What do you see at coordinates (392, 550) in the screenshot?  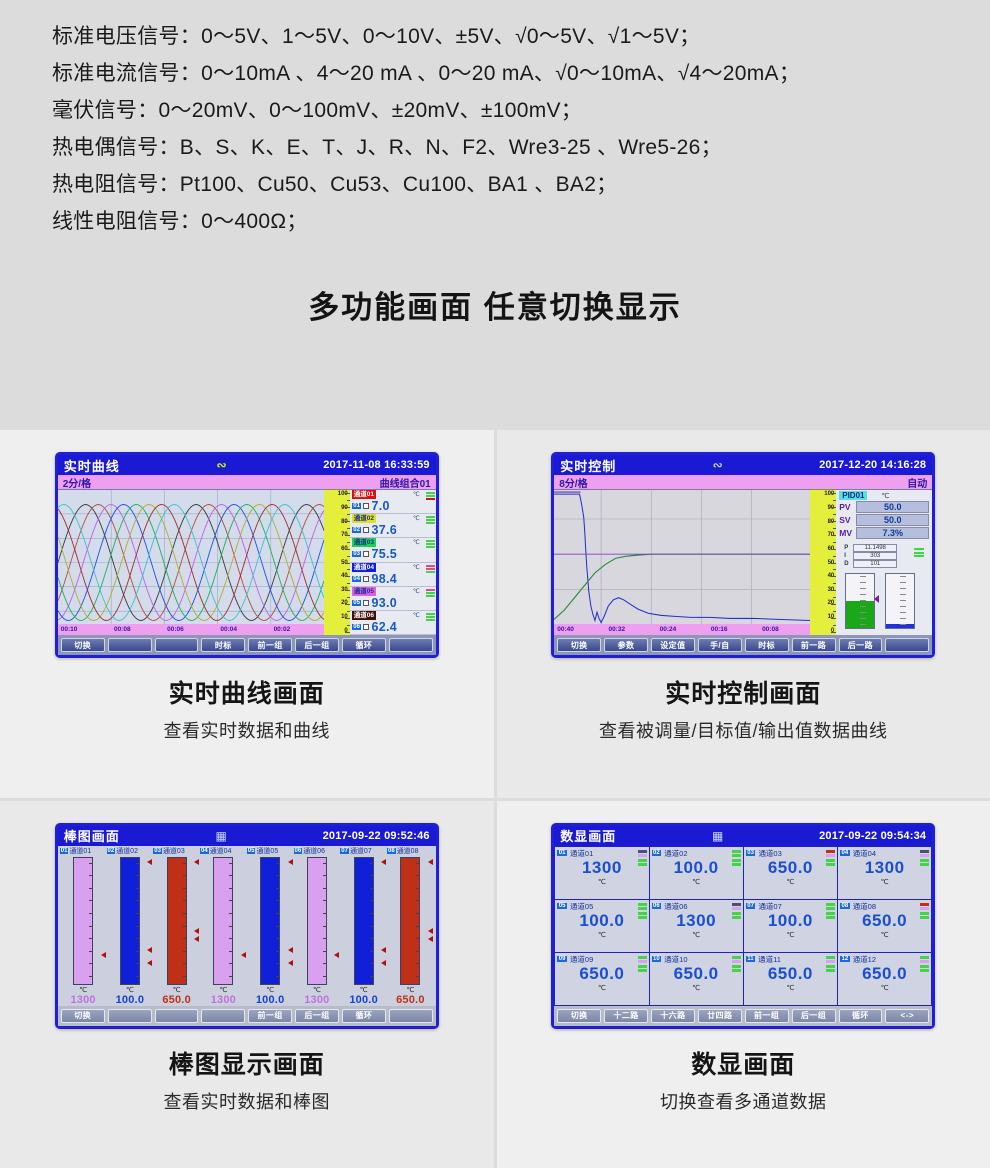 I see `channel-row: 通道03 ℃ 03 75.5` at bounding box center [392, 550].